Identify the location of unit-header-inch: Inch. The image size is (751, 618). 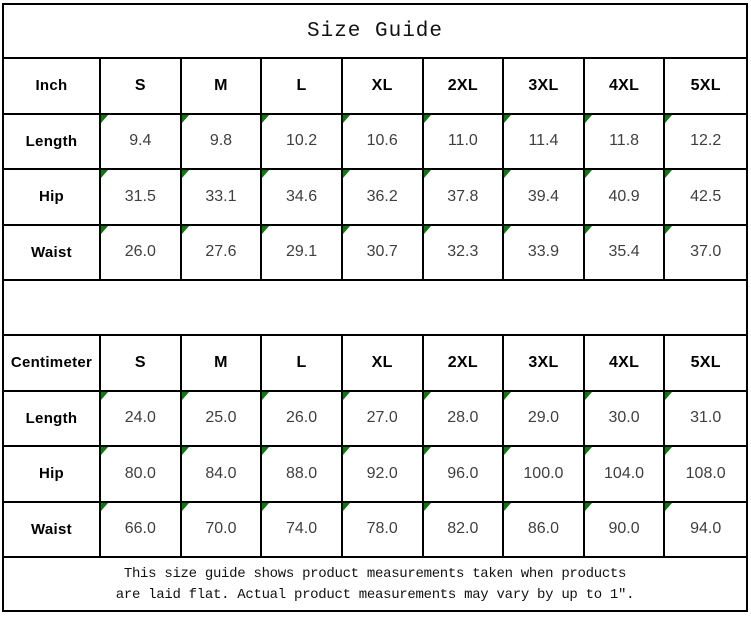
(52, 87).